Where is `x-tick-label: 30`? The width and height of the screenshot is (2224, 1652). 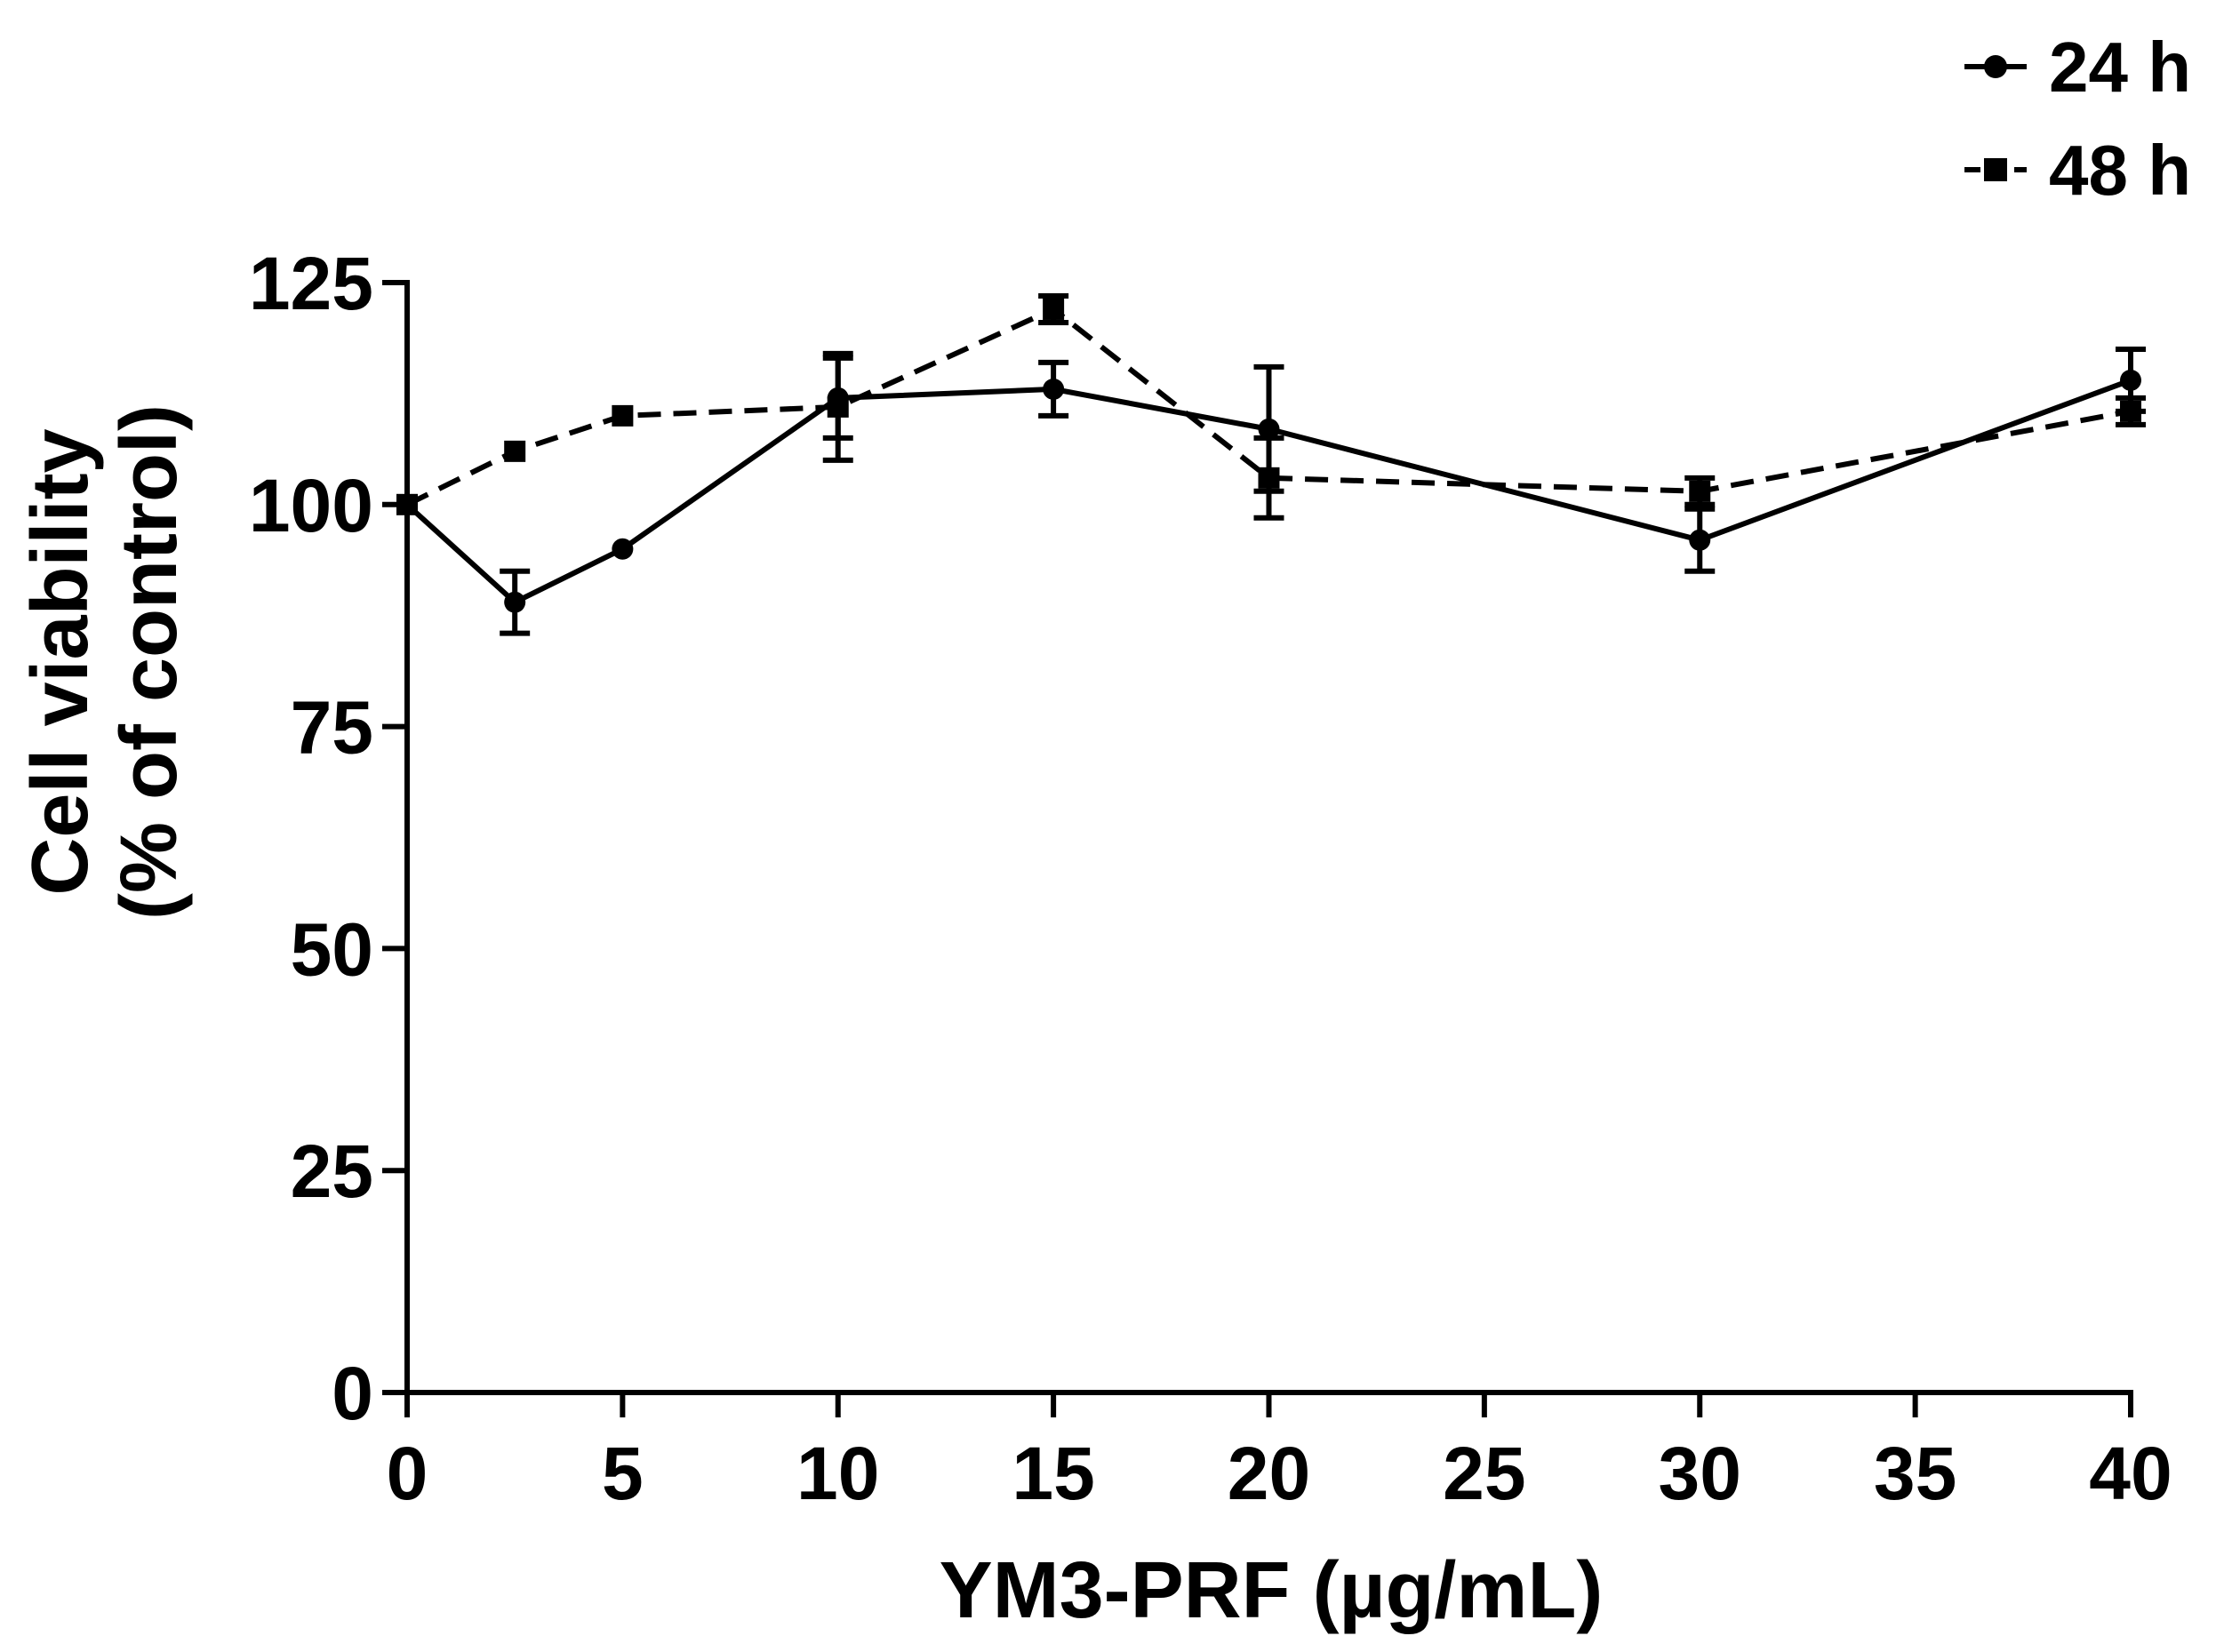
x-tick-label: 30 is located at coordinates (1700, 1473).